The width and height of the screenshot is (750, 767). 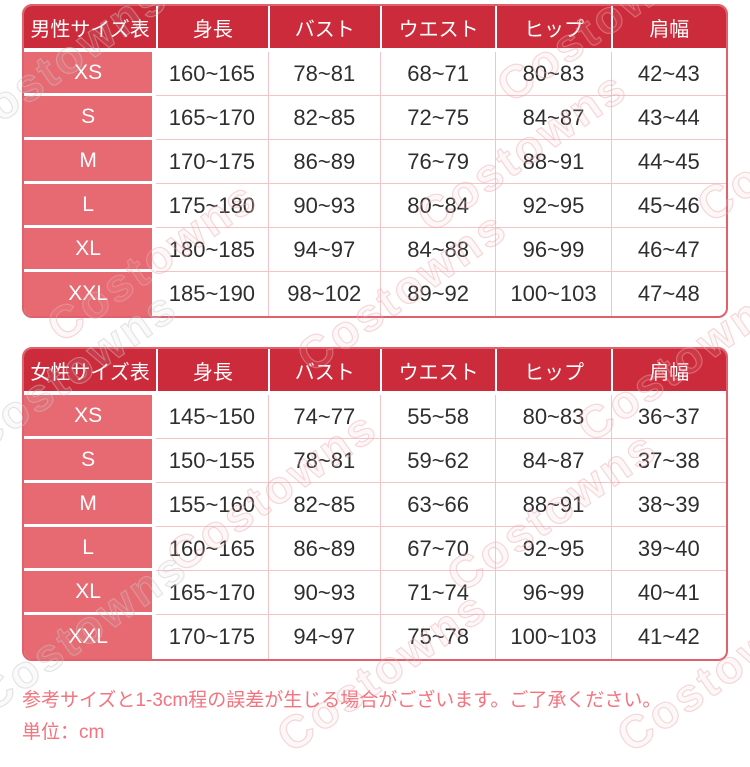 I want to click on value-cell: 165~170, so click(x=212, y=118).